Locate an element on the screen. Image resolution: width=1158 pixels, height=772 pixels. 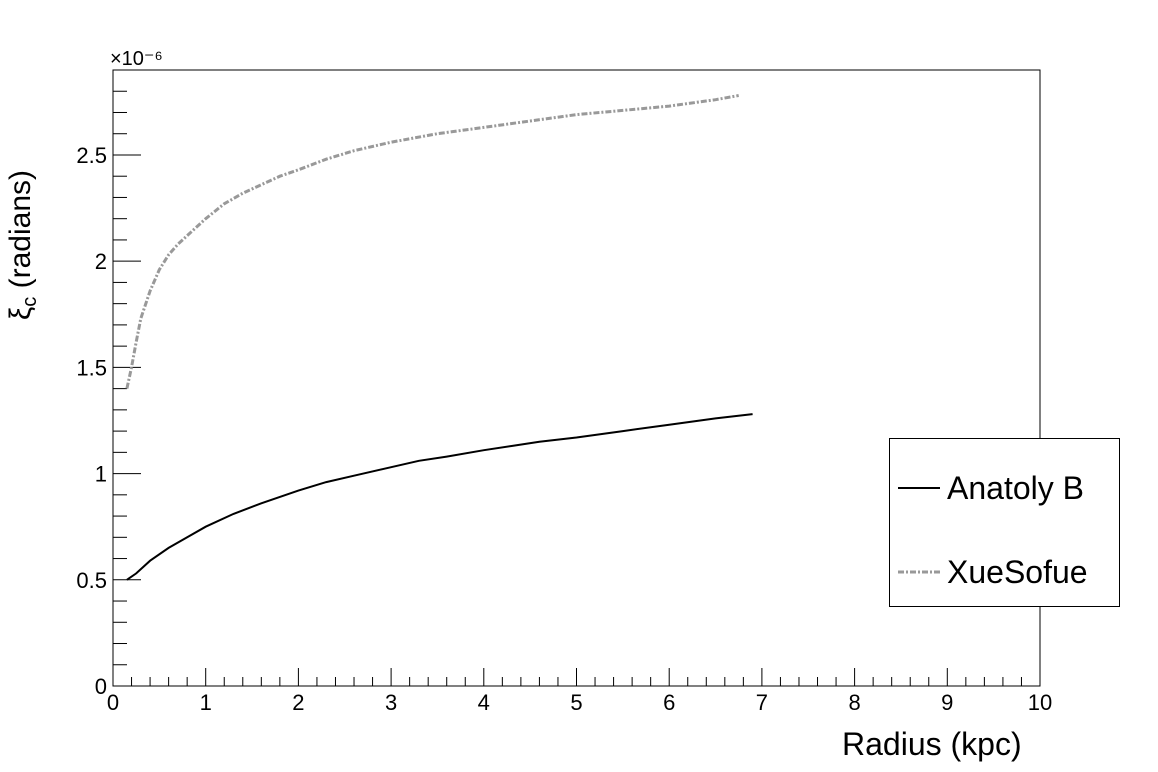
y-axis-title: ξc (radians) is located at coordinates (23, 245).